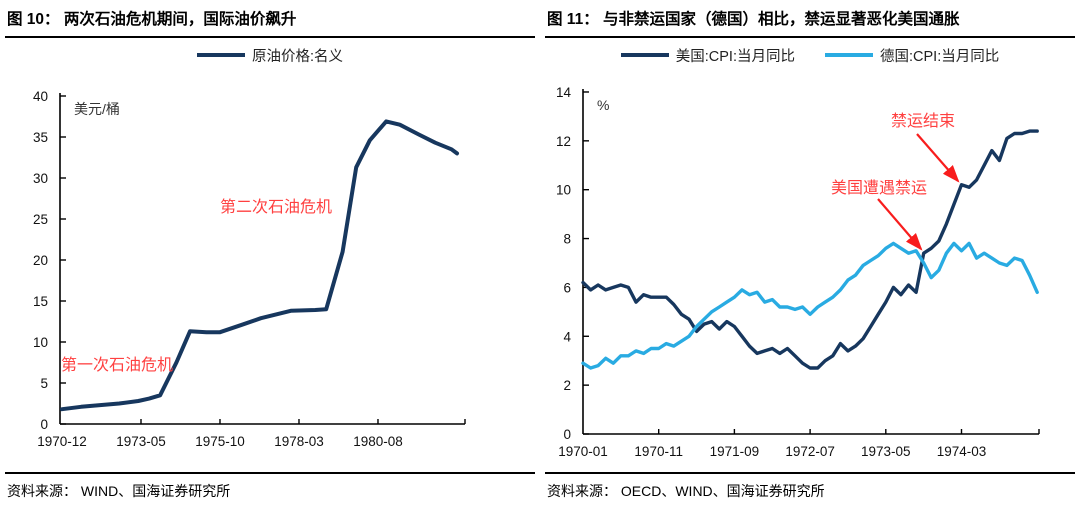 This screenshot has width=1080, height=511. What do you see at coordinates (40, 178) in the screenshot?
I see `y-tick-label: 30` at bounding box center [40, 178].